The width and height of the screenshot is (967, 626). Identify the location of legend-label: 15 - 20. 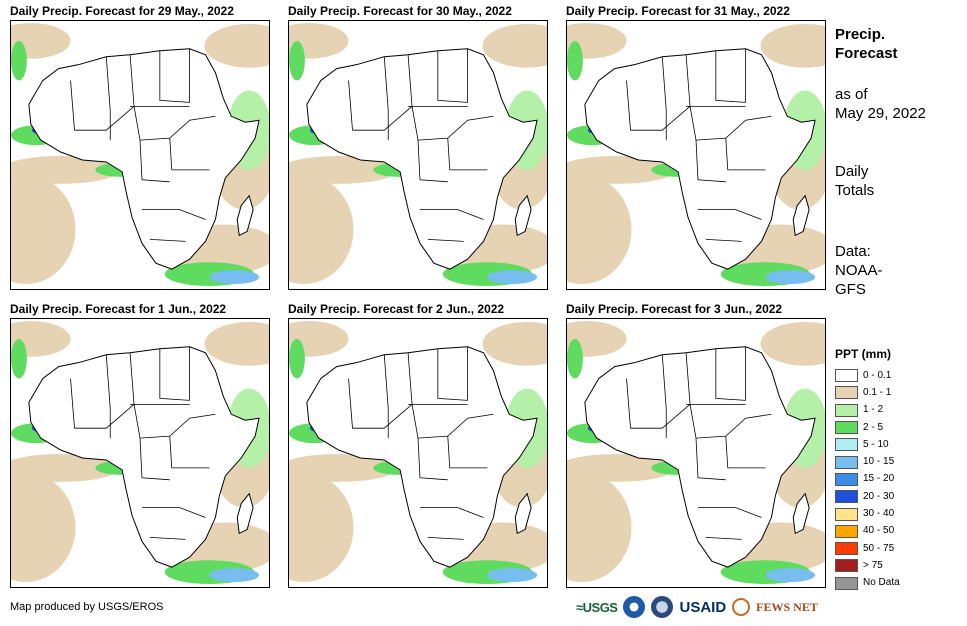
(879, 479).